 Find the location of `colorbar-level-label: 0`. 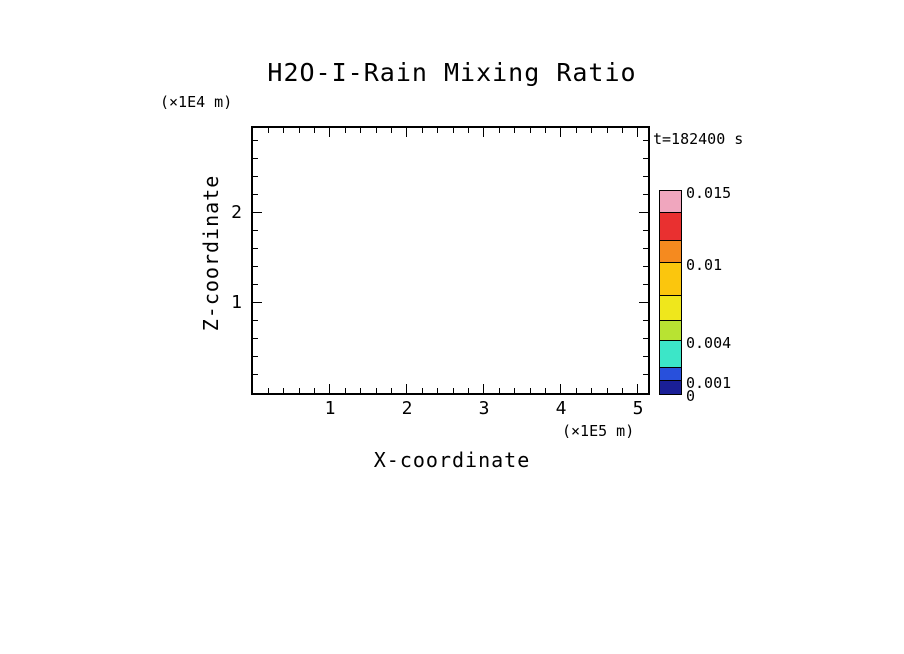

colorbar-level-label: 0 is located at coordinates (691, 396).